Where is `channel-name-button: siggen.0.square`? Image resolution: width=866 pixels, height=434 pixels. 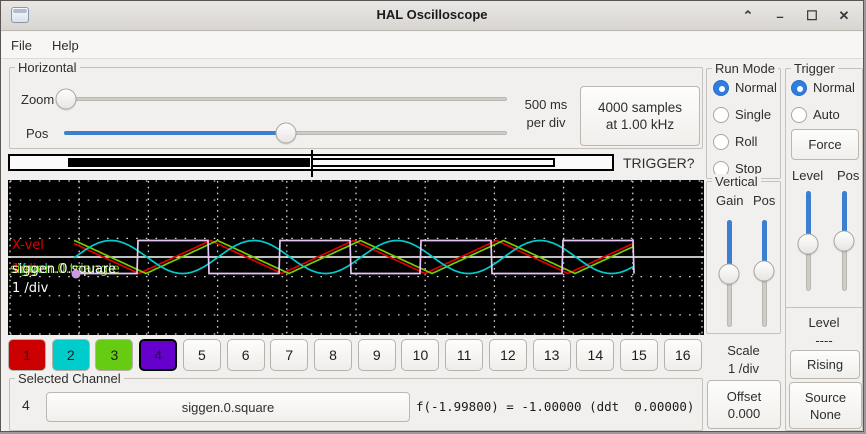 channel-name-button: siggen.0.square is located at coordinates (228, 407).